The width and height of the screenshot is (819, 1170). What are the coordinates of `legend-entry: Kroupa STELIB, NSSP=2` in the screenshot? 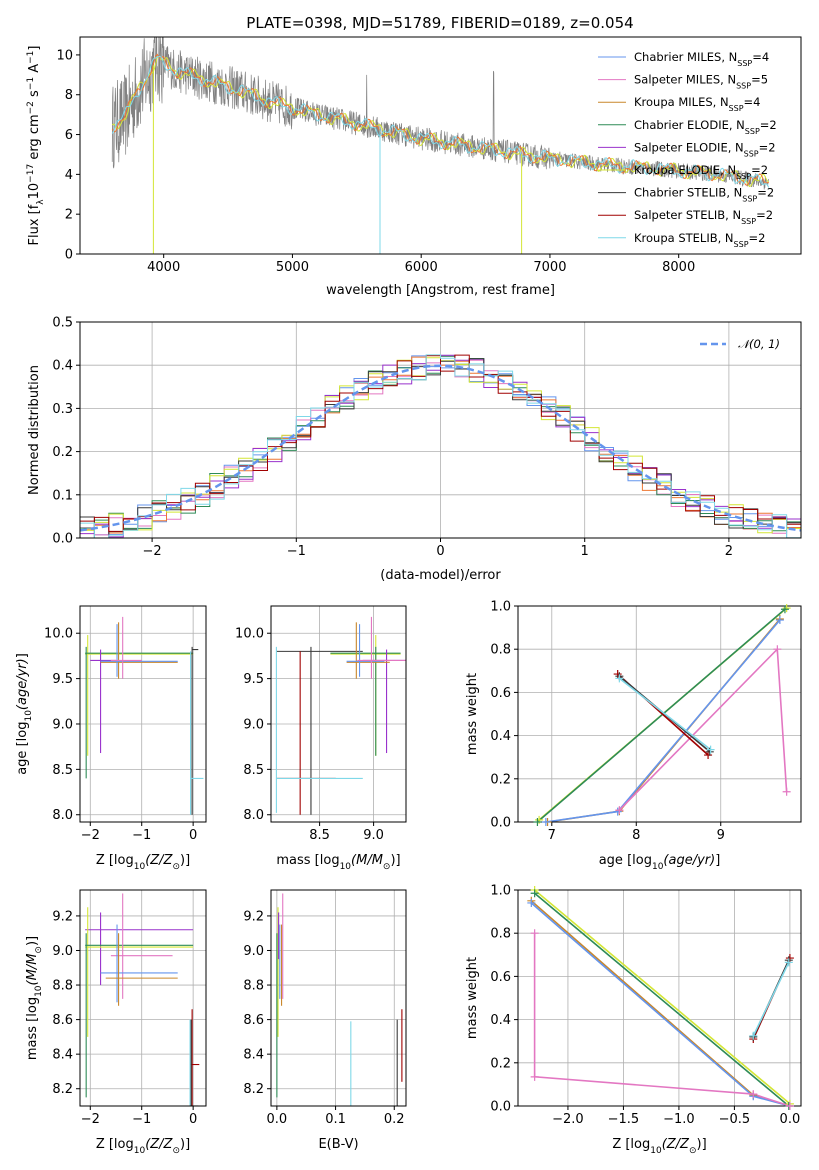 It's located at (699, 240).